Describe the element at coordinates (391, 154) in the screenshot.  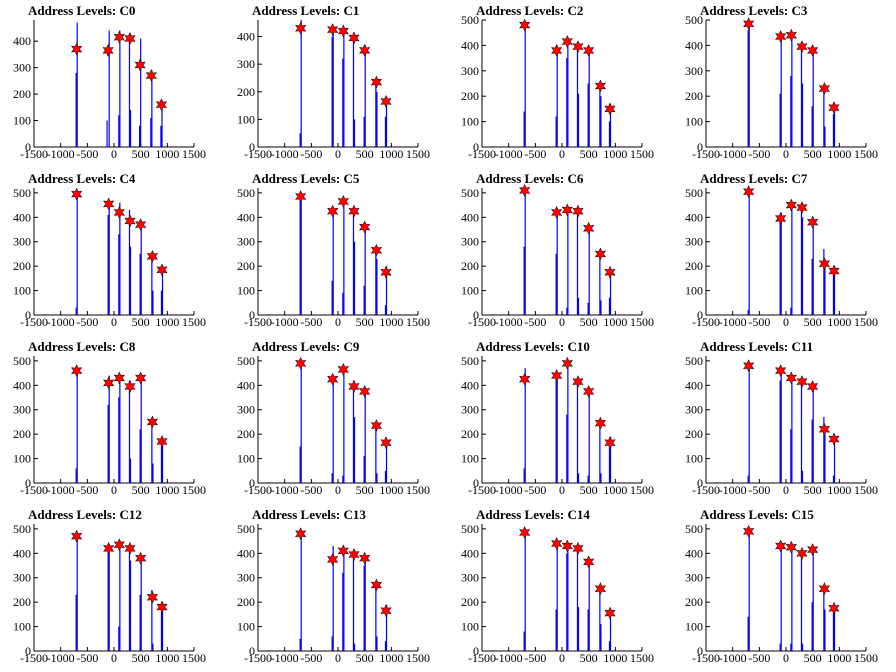
I see `x-tick-label: 1000` at that location.